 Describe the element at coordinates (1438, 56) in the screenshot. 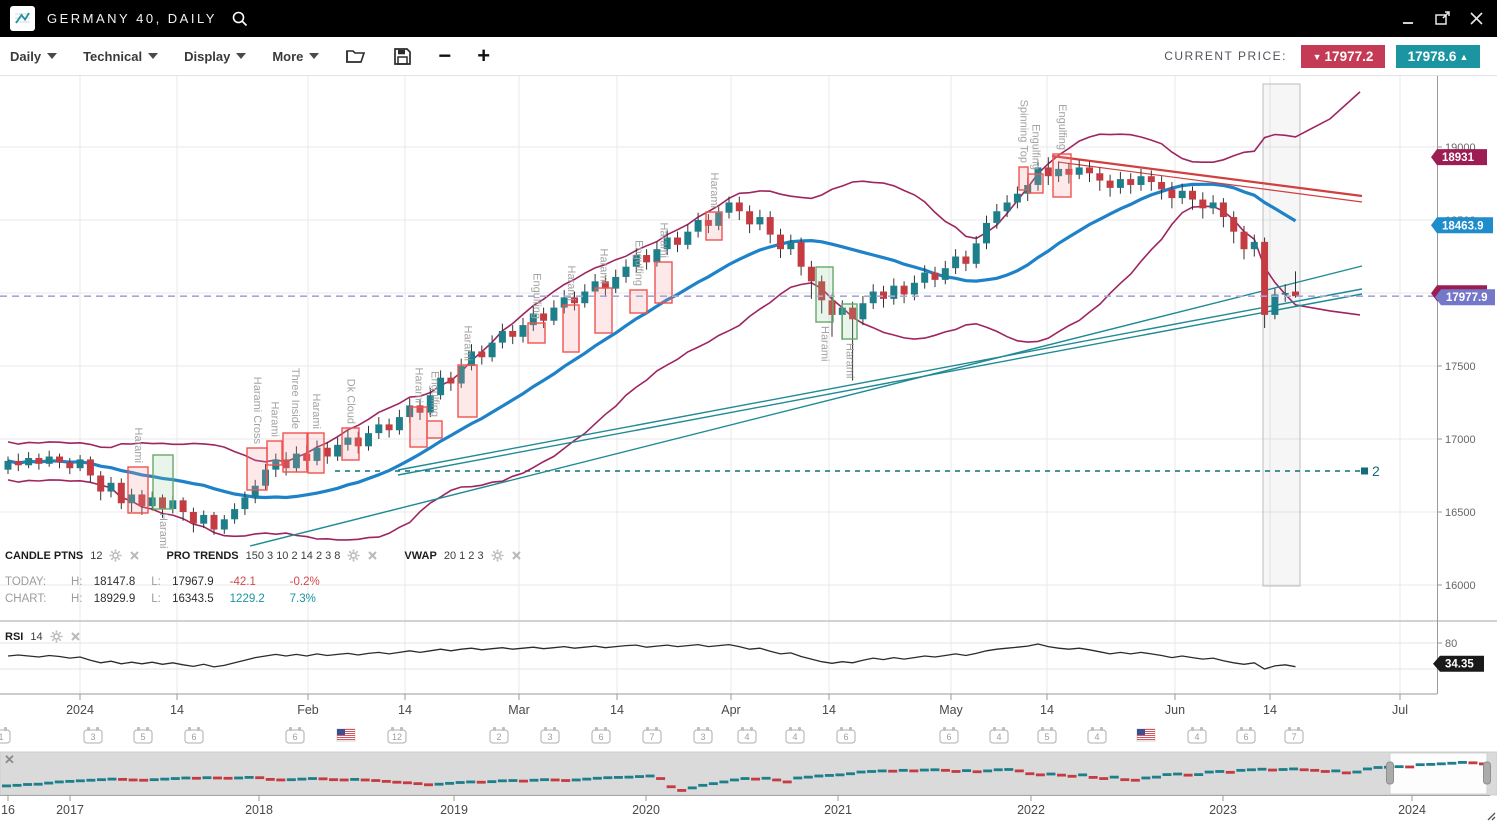

I see `buy-price-button: 17978.6 ▲` at that location.